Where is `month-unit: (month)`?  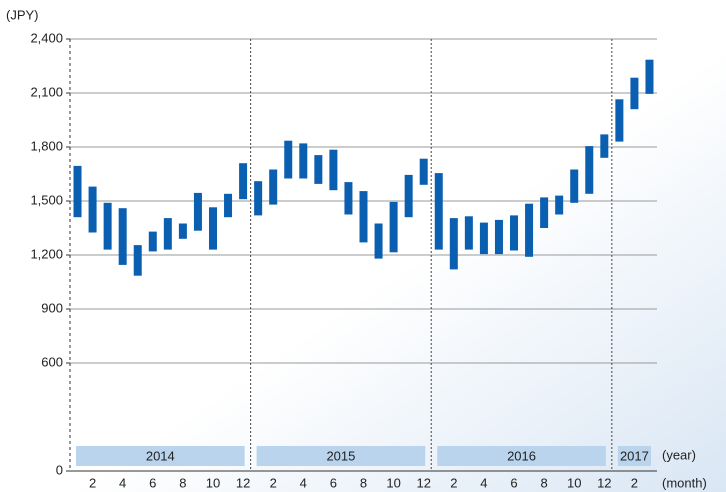
month-unit: (month) is located at coordinates (684, 482).